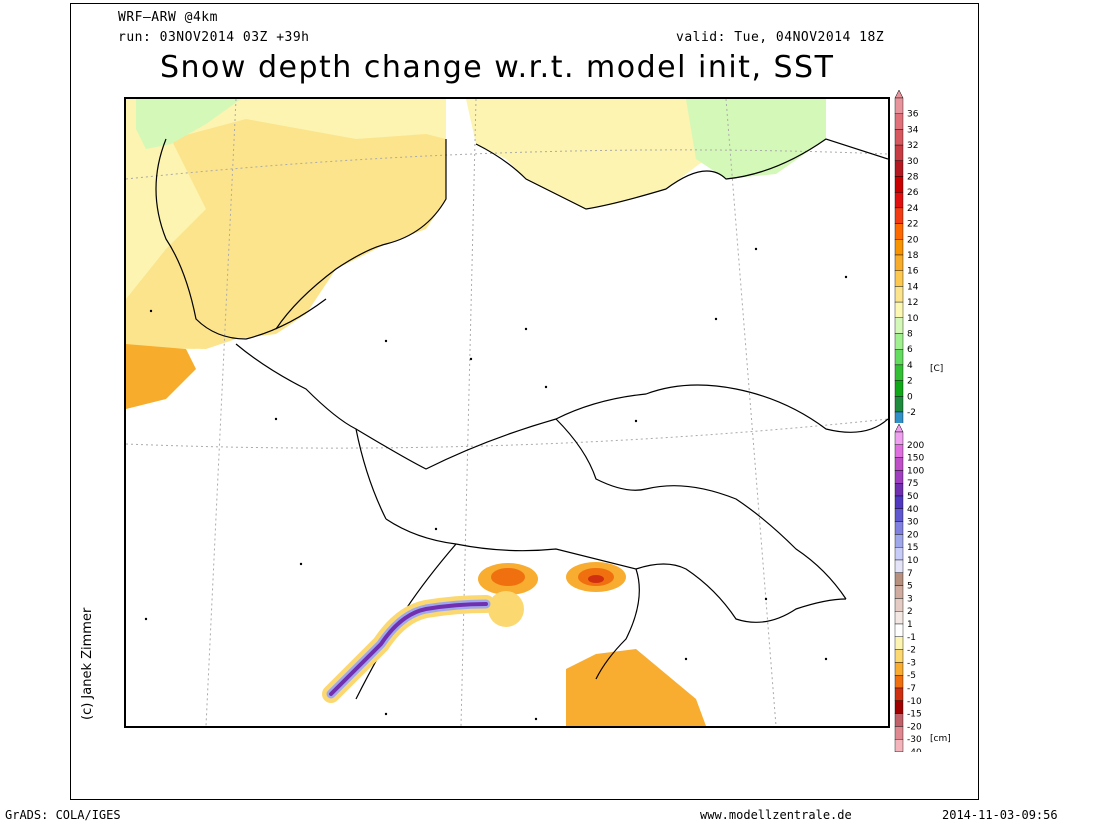 The height and width of the screenshot is (825, 1100). Describe the element at coordinates (913, 193) in the screenshot. I see `sst-tick: 26` at that location.